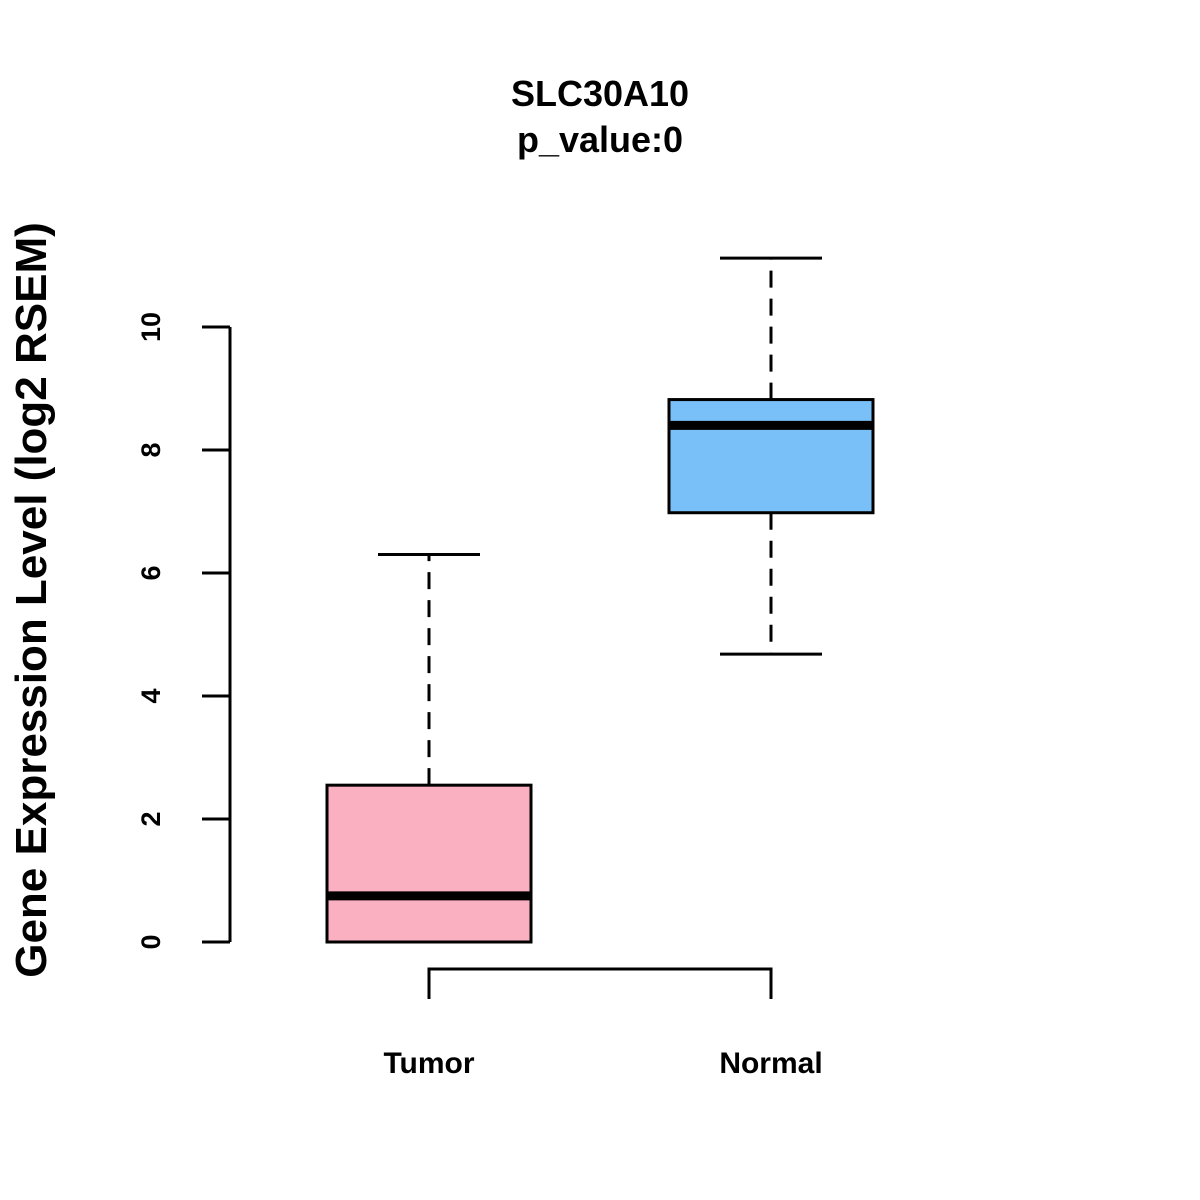  I want to click on x-axis-labels: Tumor Normal, so click(602, 1063).